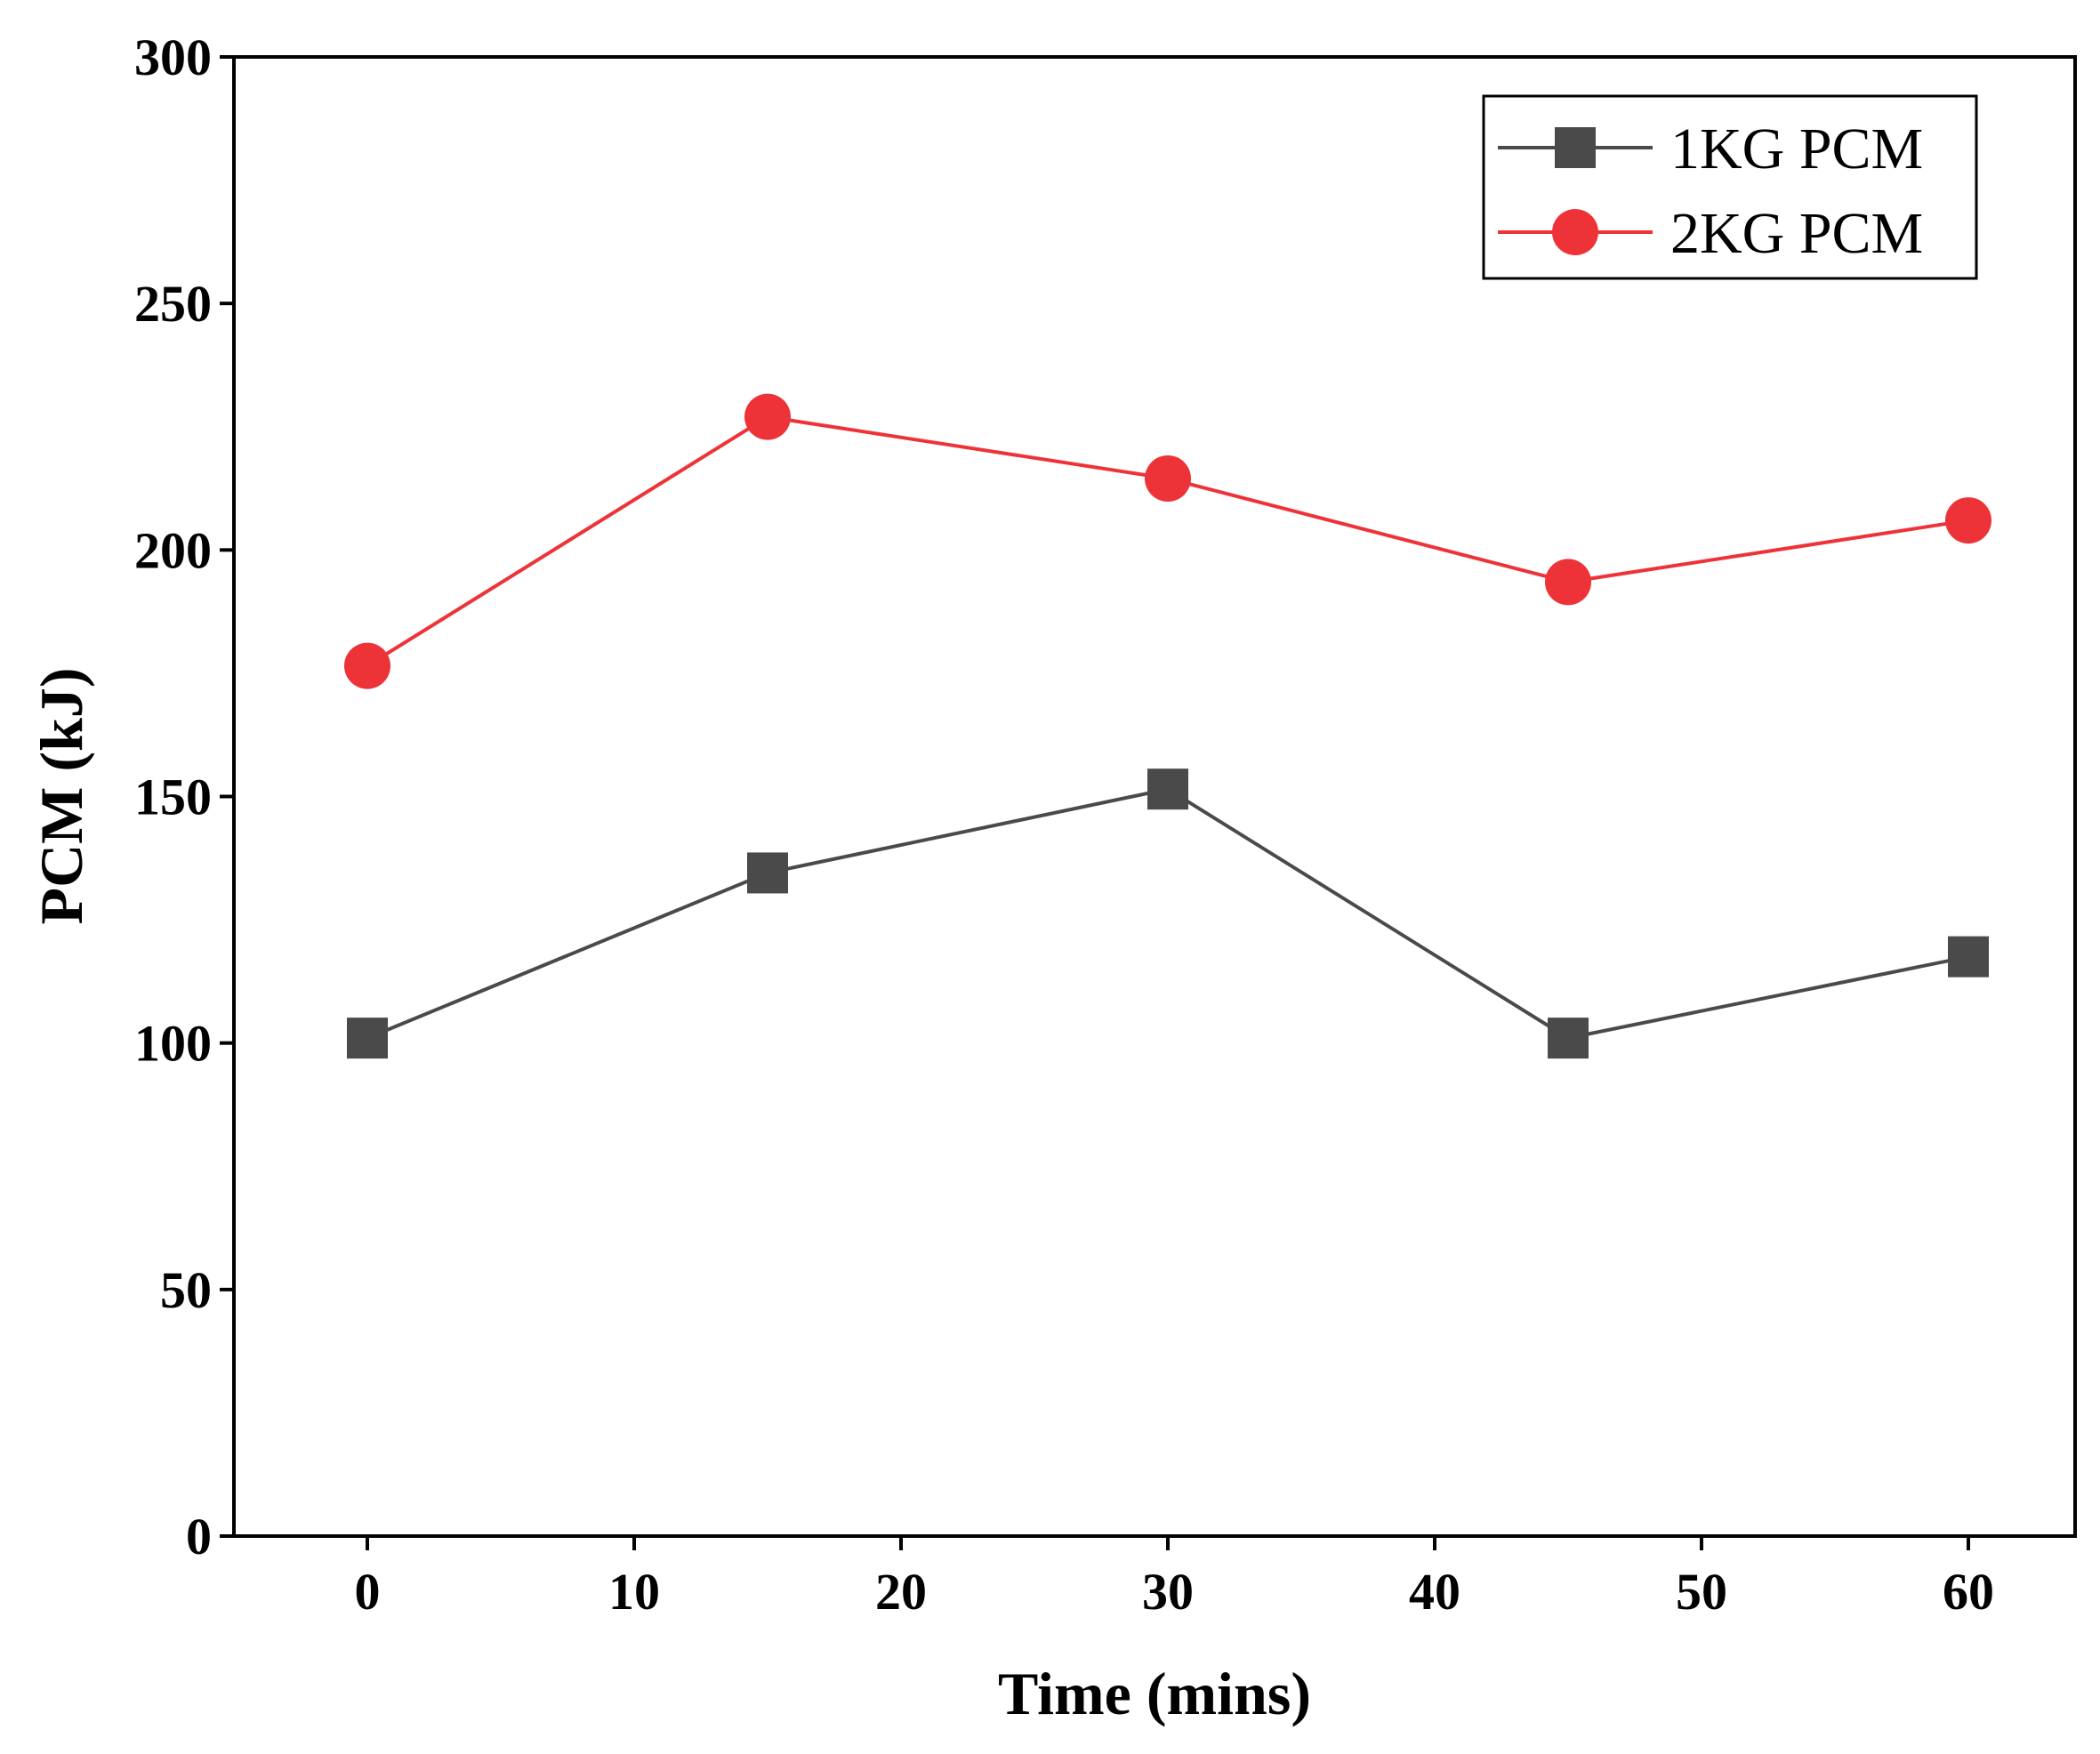 This screenshot has width=2100, height=1754. I want to click on y-tick-label: 150, so click(173, 797).